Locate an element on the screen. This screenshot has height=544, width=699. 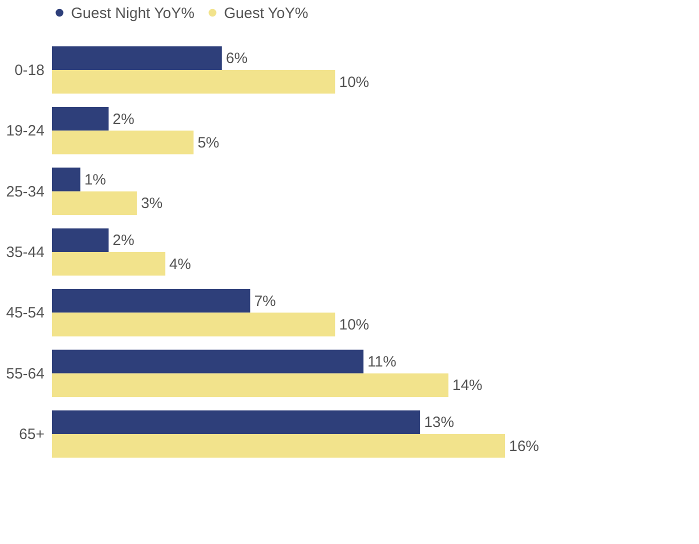
y-tick-label: 0-18 is located at coordinates (29, 70).